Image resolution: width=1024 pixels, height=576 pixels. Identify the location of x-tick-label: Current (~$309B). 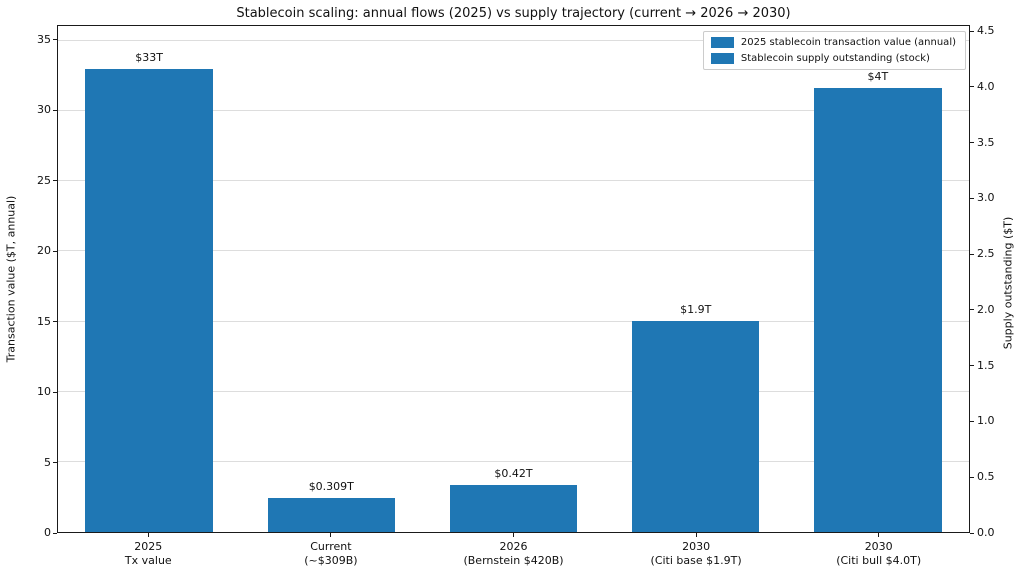
(331, 553).